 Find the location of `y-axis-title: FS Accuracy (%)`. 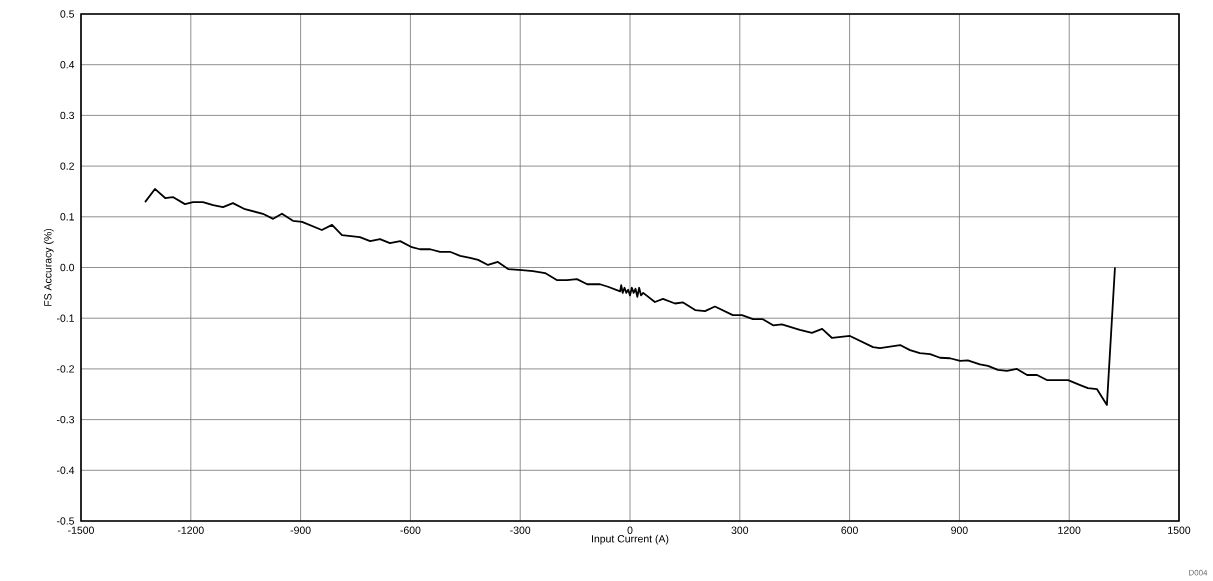

y-axis-title: FS Accuracy (%) is located at coordinates (48, 267).